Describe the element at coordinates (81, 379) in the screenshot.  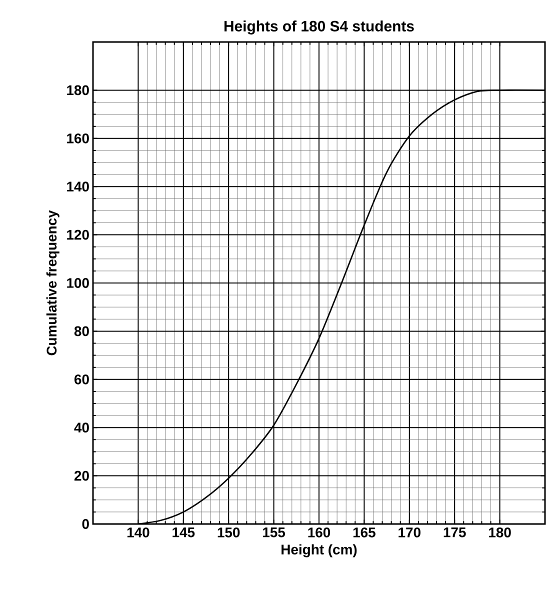
I see `y-tick-label: 60` at that location.